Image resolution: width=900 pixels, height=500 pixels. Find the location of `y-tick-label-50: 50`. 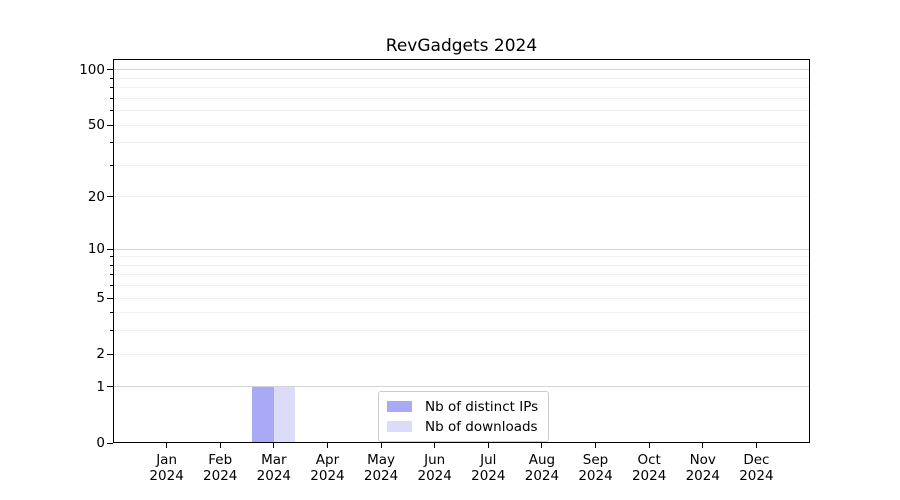

y-tick-label-50: 50 is located at coordinates (96, 125).